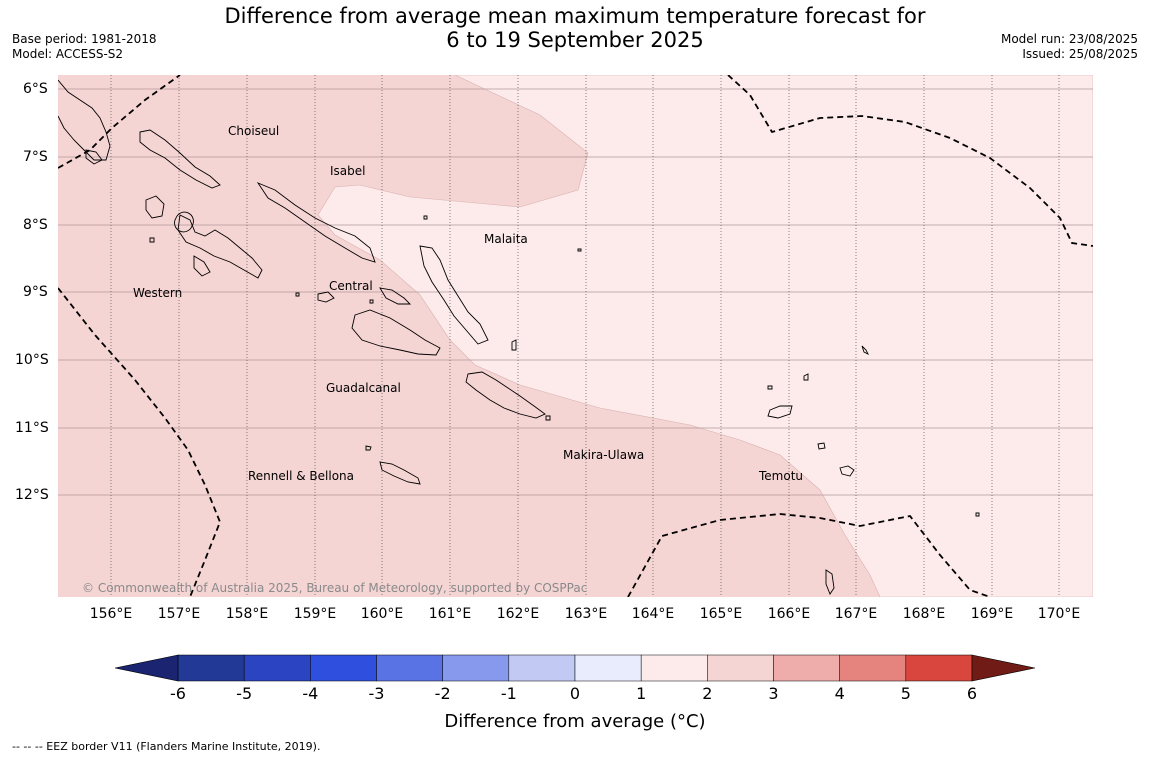  Describe the element at coordinates (575, 693) in the screenshot. I see `colorbar-tick-label: 0` at that location.